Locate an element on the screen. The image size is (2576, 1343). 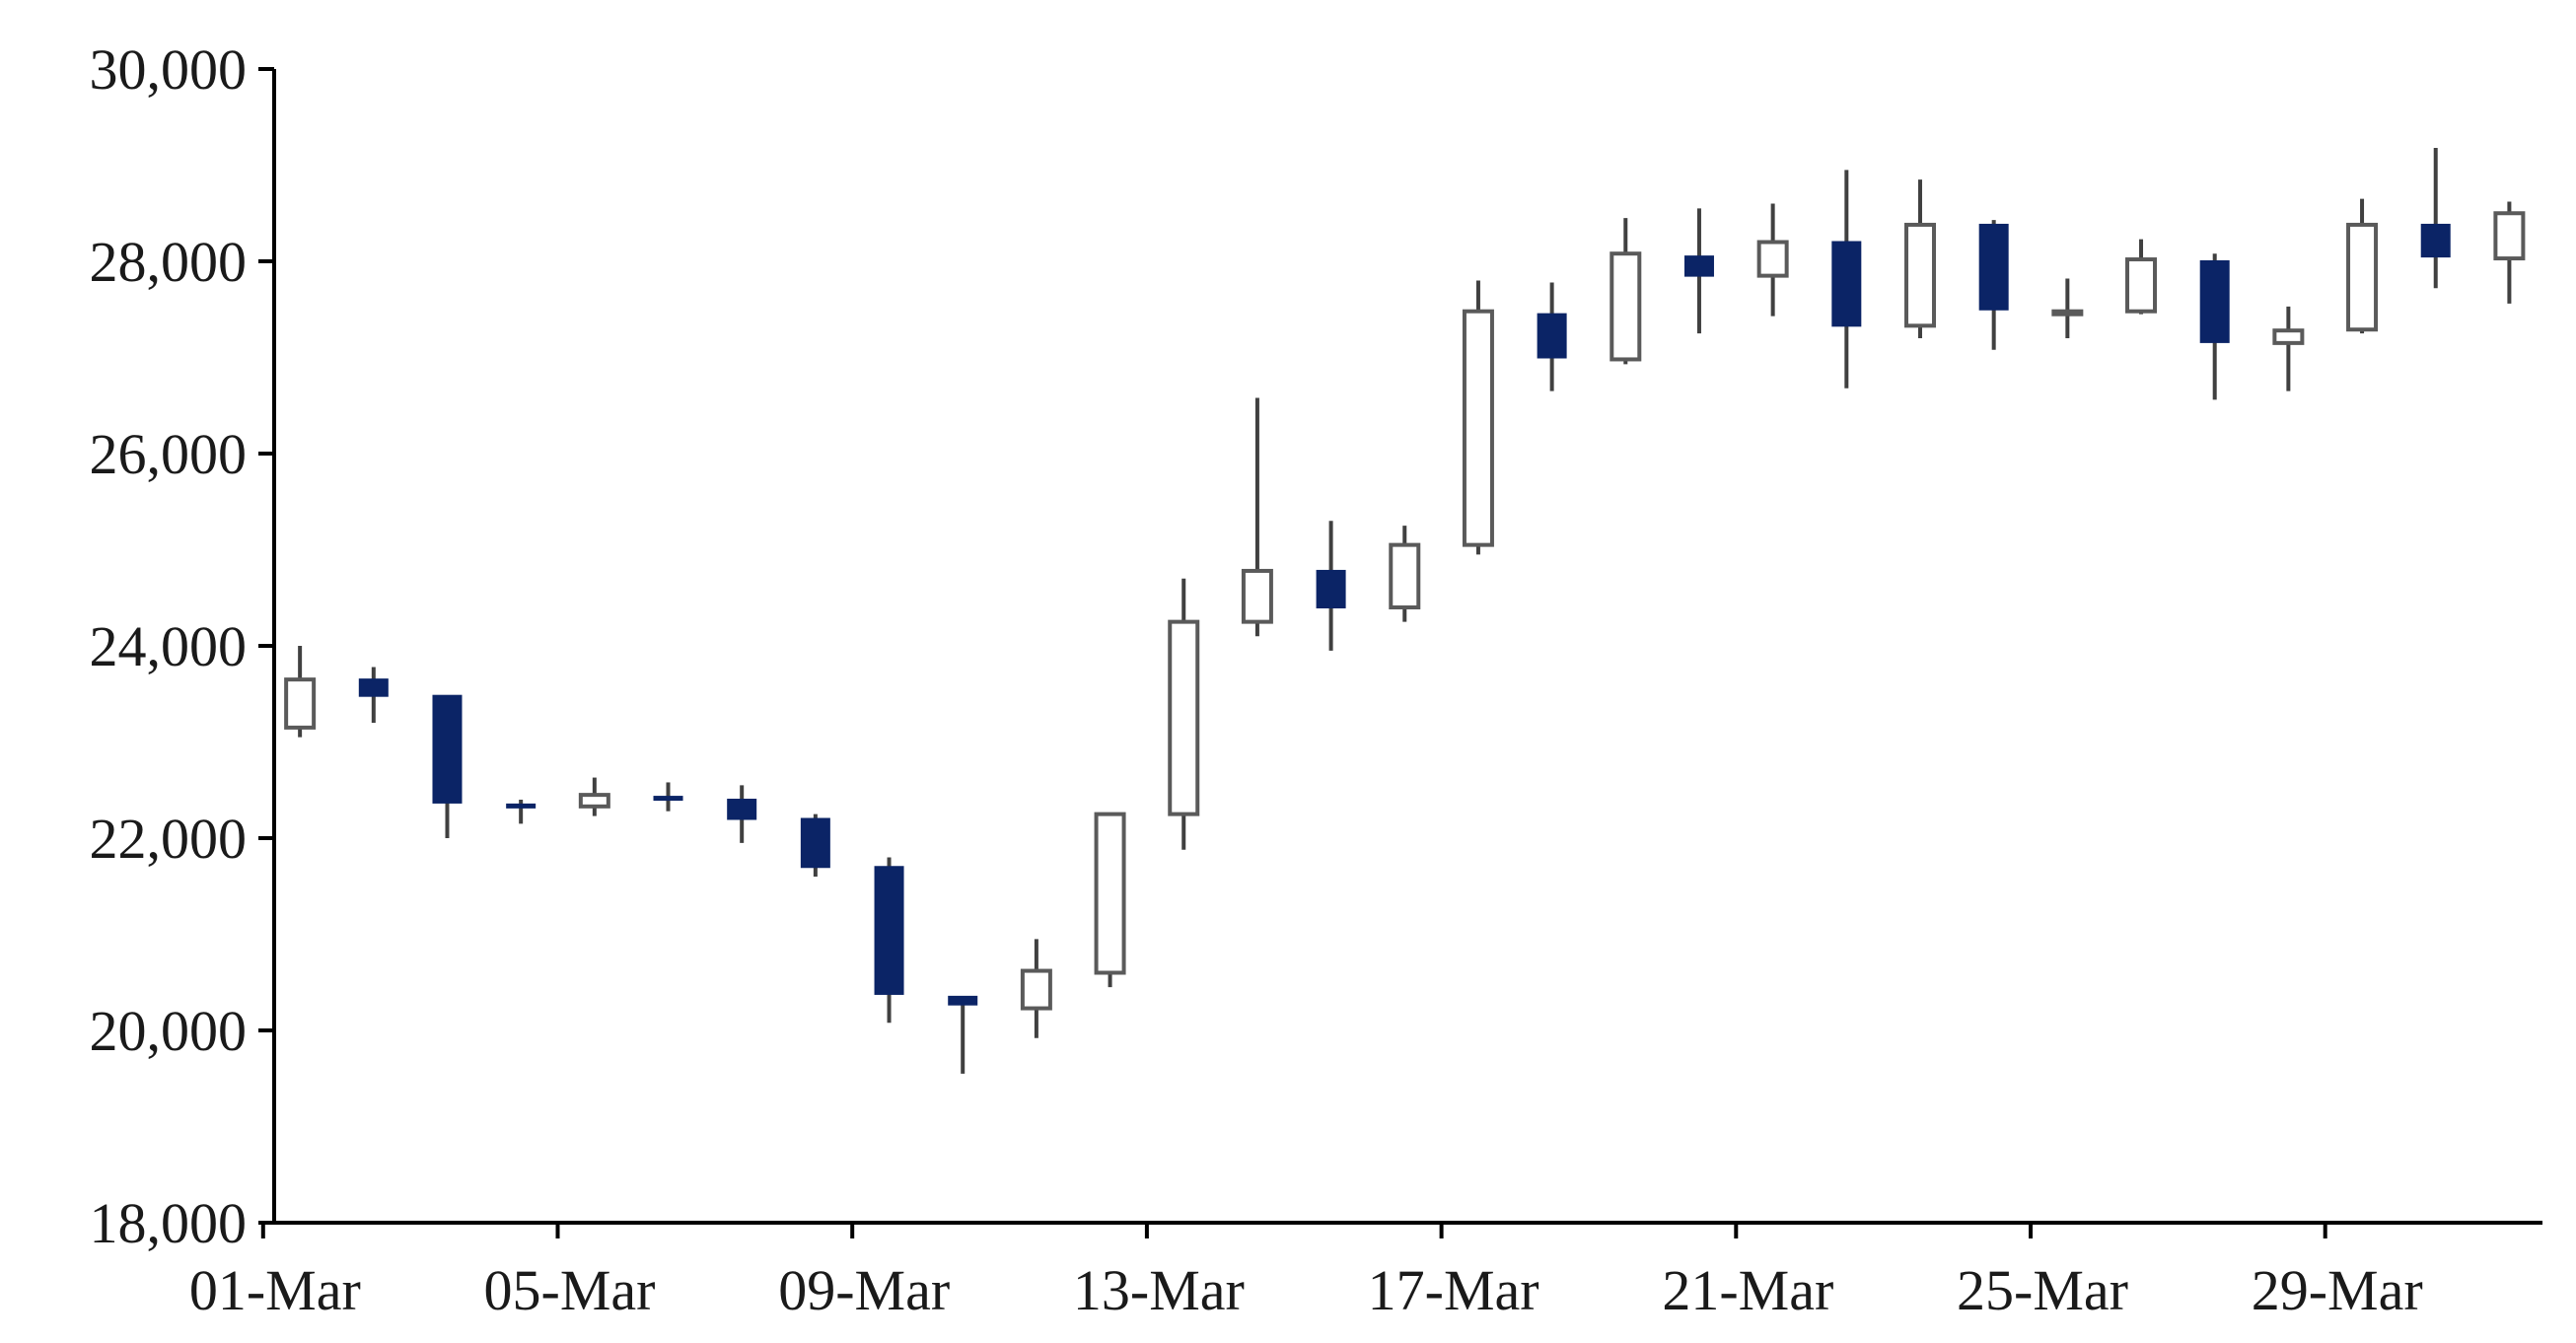
y-tick-label: 24,000 is located at coordinates (169, 646).